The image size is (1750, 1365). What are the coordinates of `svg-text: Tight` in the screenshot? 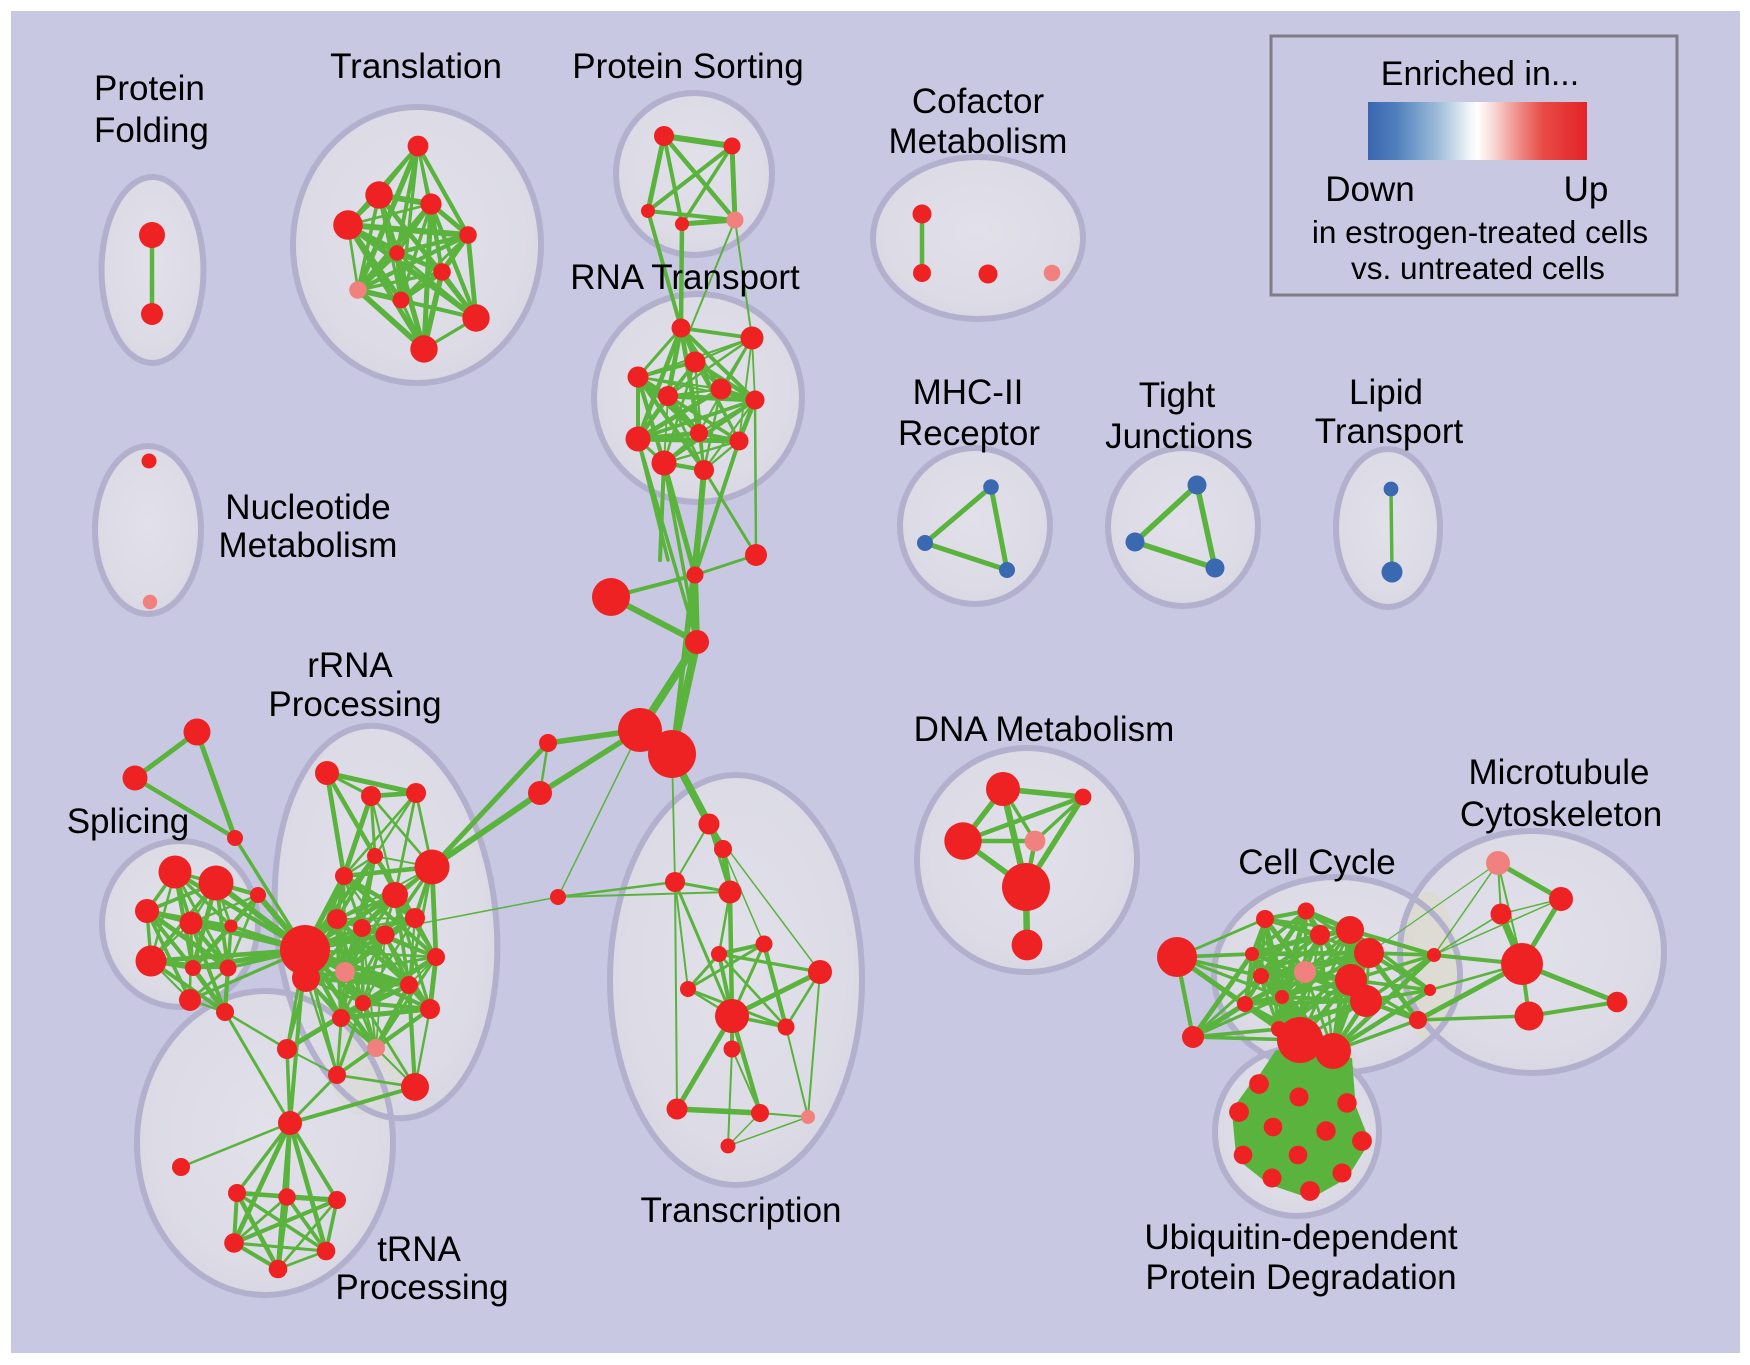 It's located at (1177, 395).